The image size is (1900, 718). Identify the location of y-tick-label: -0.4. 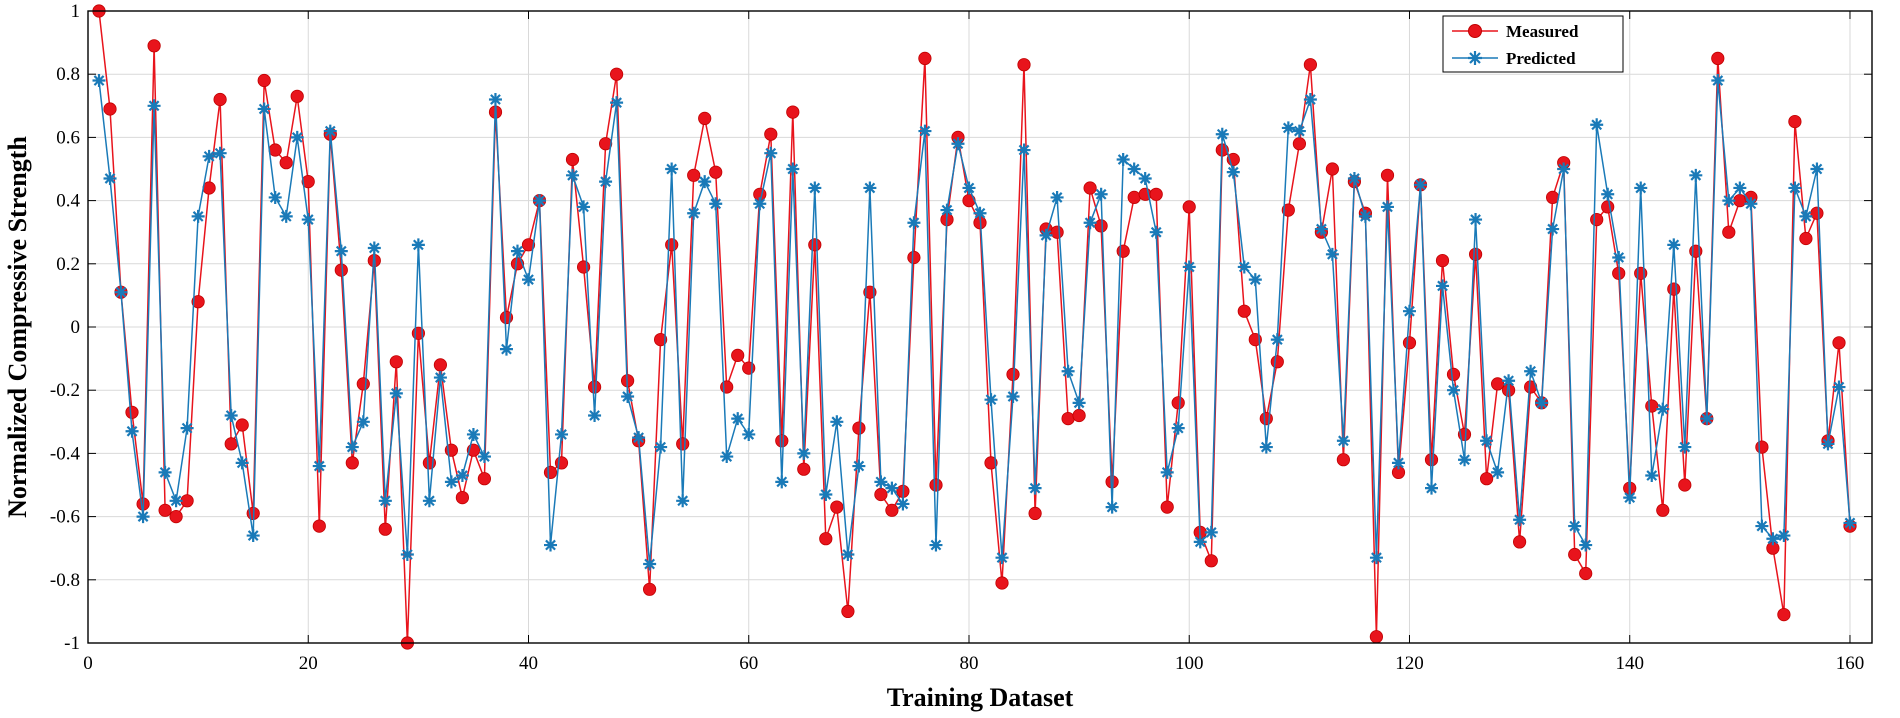
(65, 453).